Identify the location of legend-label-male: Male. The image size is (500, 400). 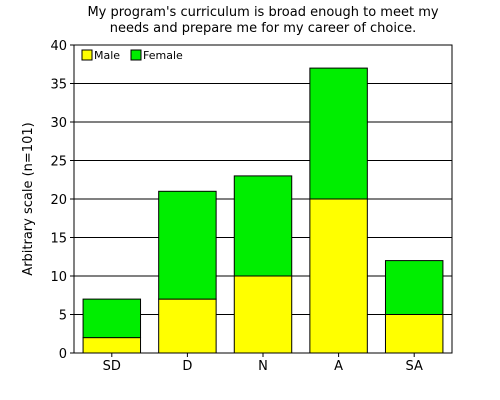
(107, 55).